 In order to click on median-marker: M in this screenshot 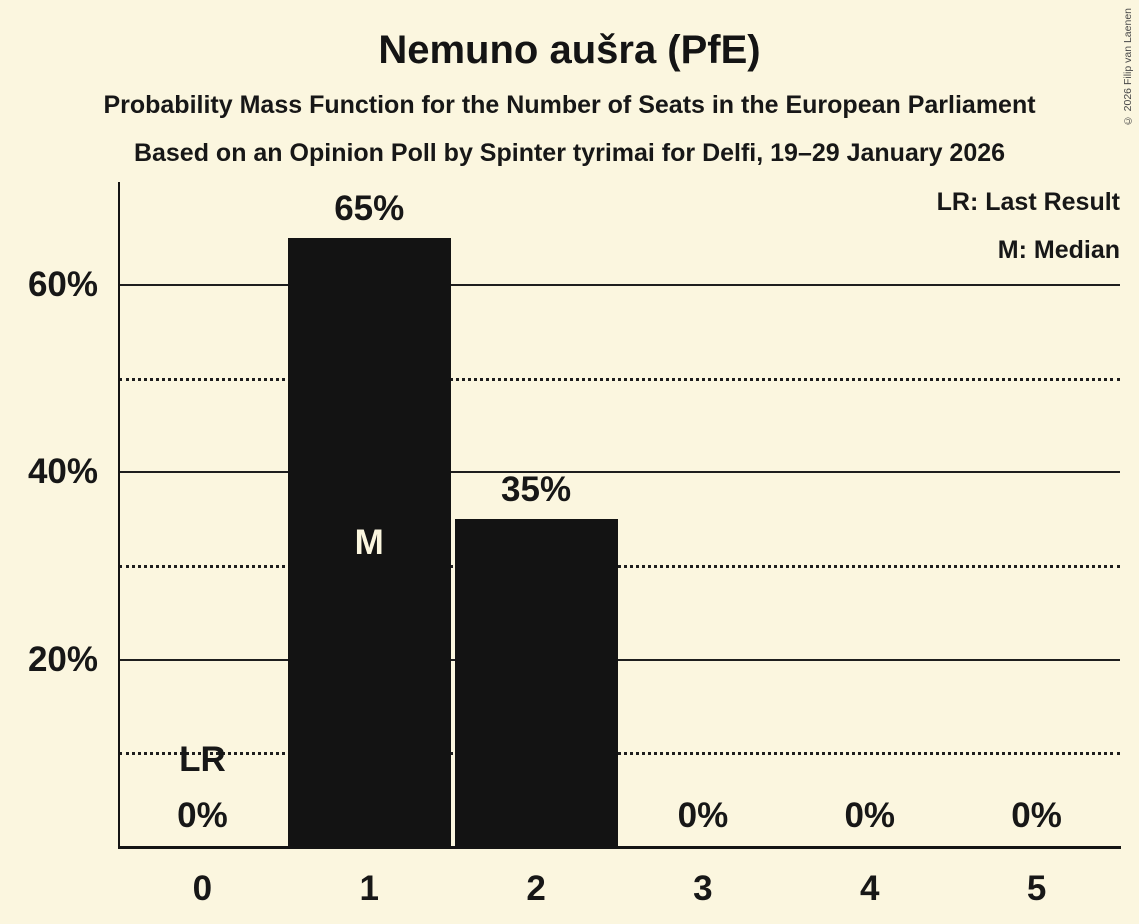, I will do `click(369, 542)`.